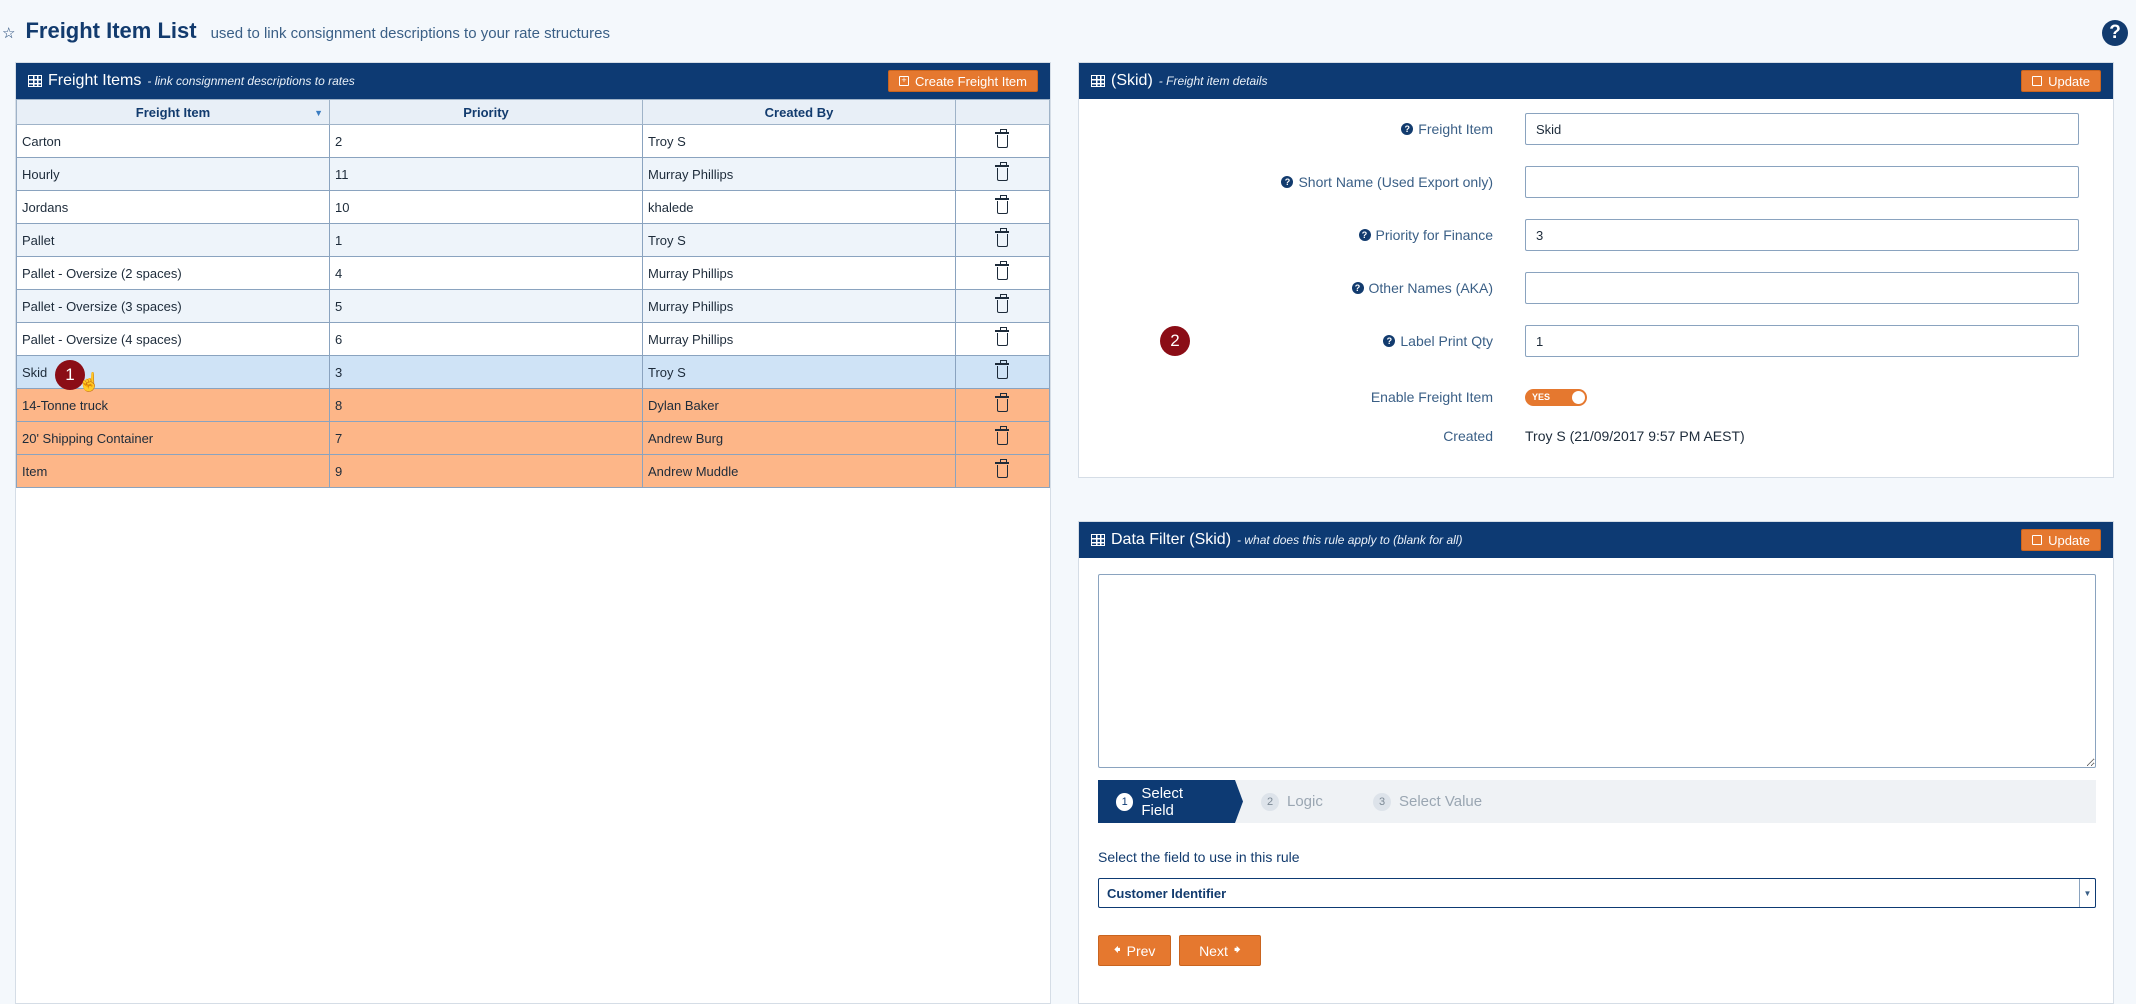  I want to click on prev-button: 🠸 Prev, so click(1134, 950).